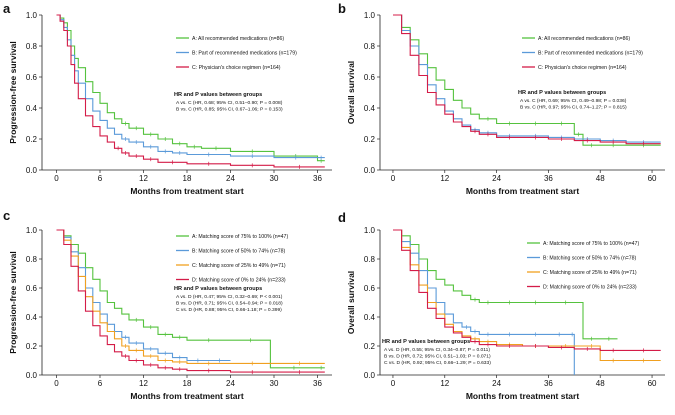  I want to click on x-tick-label: 60, so click(652, 383).